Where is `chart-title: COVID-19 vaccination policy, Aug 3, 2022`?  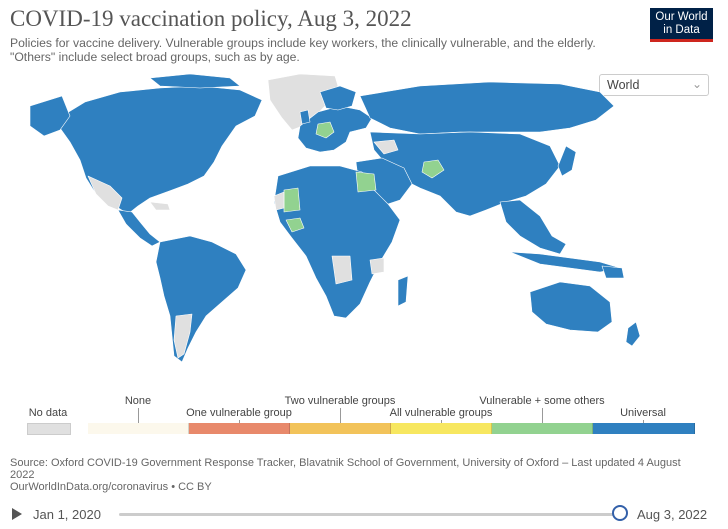 chart-title: COVID-19 vaccination policy, Aug 3, 2022 is located at coordinates (211, 18).